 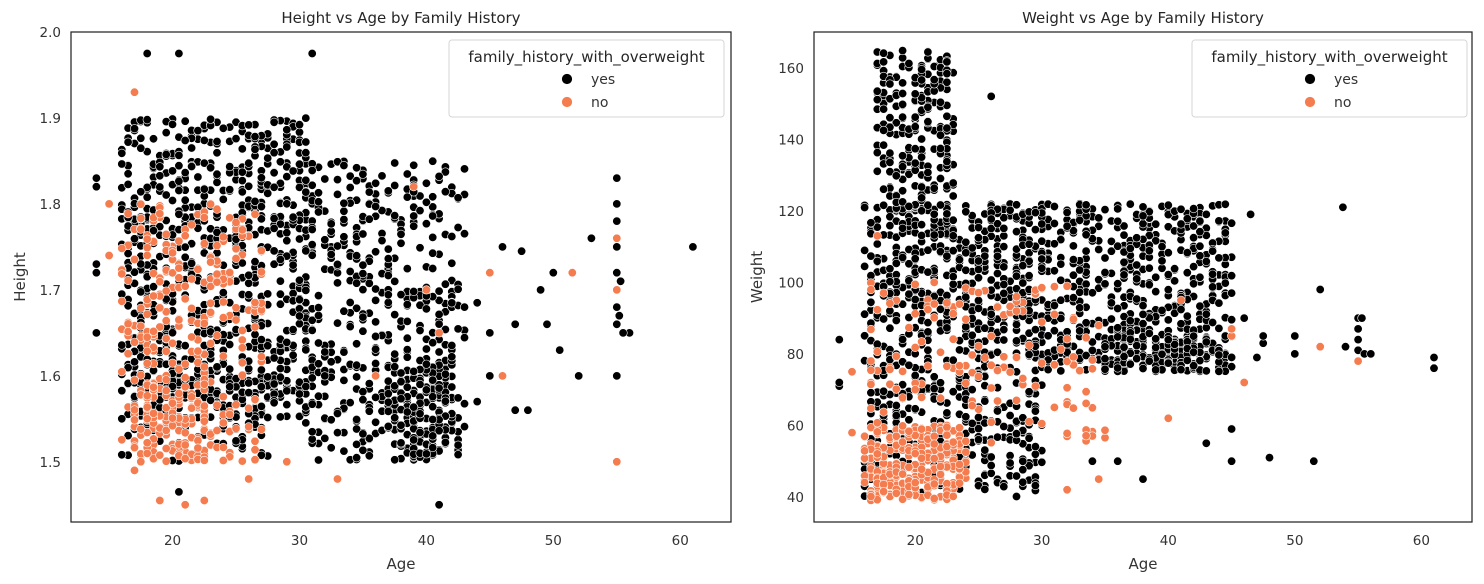 What do you see at coordinates (1168, 541) in the screenshot?
I see `x-tick-labels: 20 30 40 50 60` at bounding box center [1168, 541].